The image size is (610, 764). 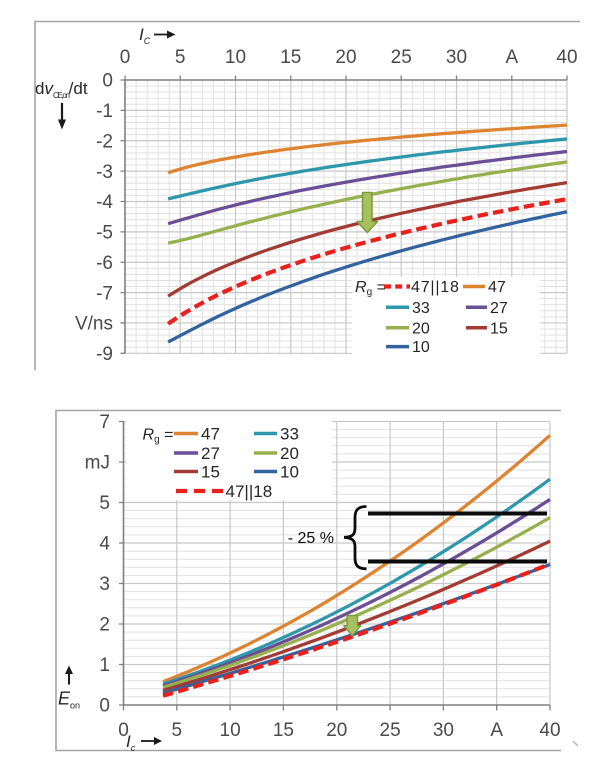 I want to click on svg-text: -9, so click(x=104, y=354).